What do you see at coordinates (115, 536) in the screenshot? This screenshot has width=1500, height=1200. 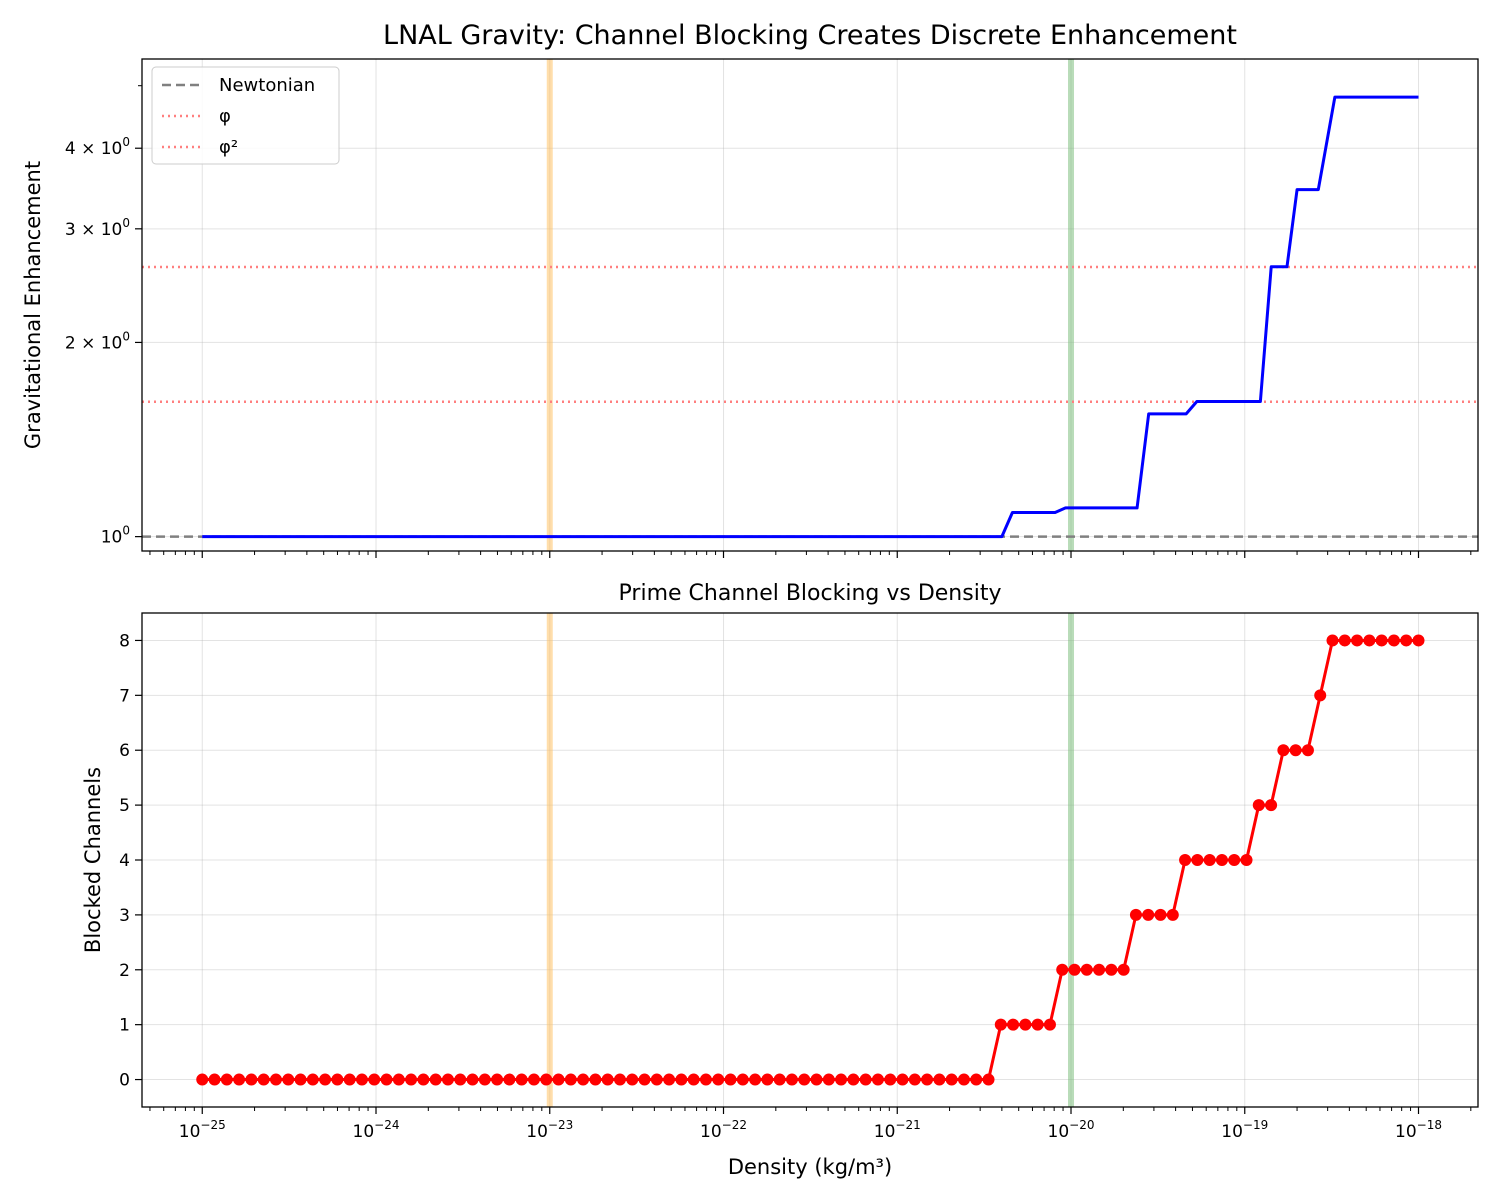 I see `top-y-tick-label: 100` at bounding box center [115, 536].